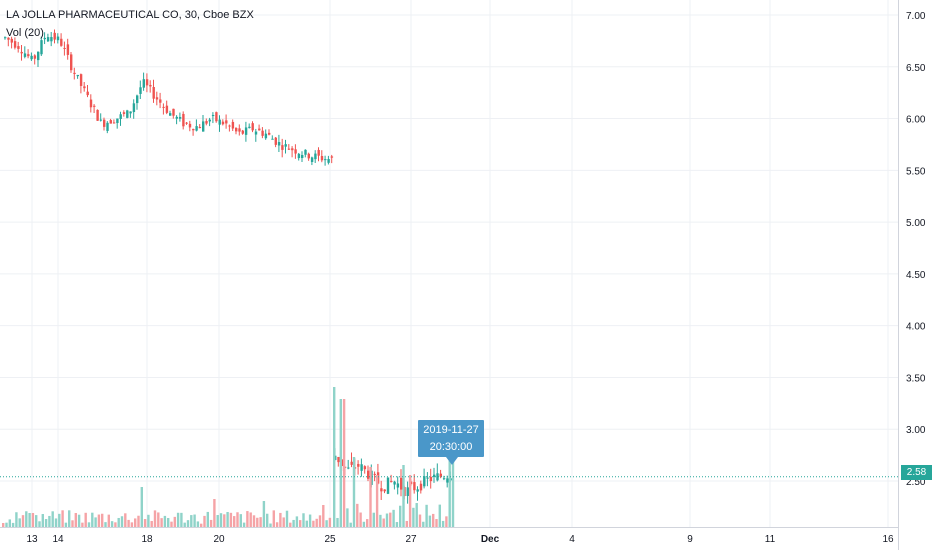 The image size is (932, 555). What do you see at coordinates (916, 472) in the screenshot?
I see `last-price-badge: 2.58` at bounding box center [916, 472].